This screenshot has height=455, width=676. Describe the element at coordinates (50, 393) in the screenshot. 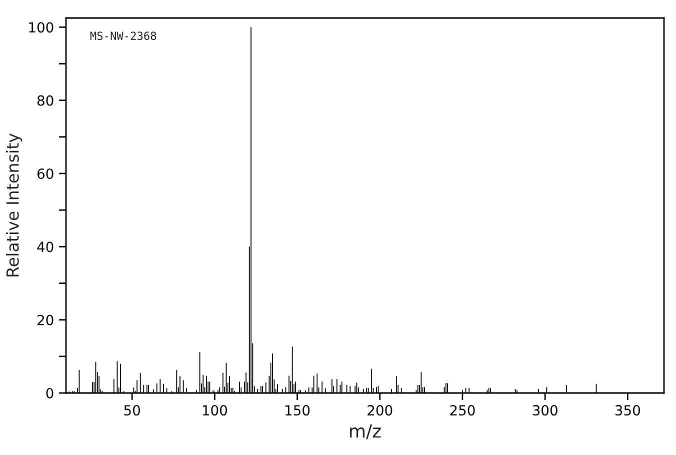

I see `y-tick-label: 0` at that location.